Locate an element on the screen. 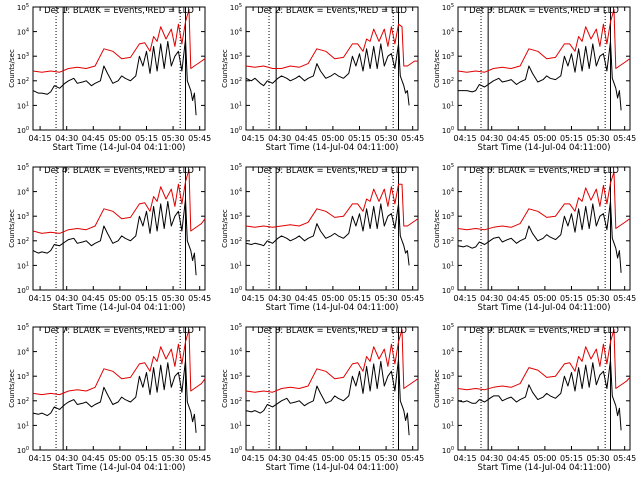 Image resolution: width=640 pixels, height=480 pixels. panel-title: Det 1: BLACK = Events, RED = LLD is located at coordinates (119, 11).